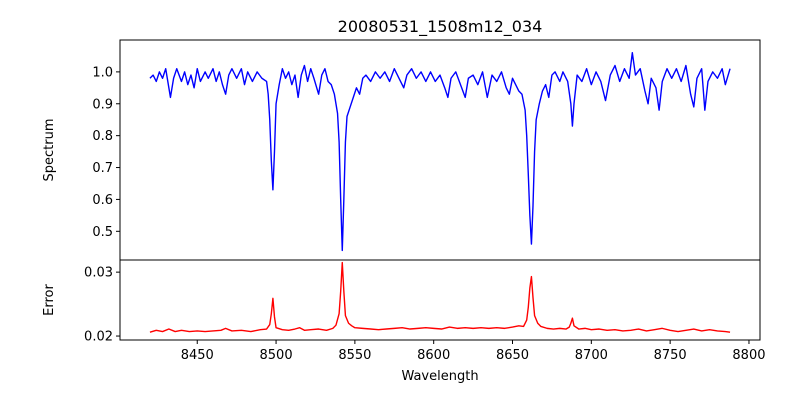  I want to click on y-tick-label: 0.6, so click(102, 200).